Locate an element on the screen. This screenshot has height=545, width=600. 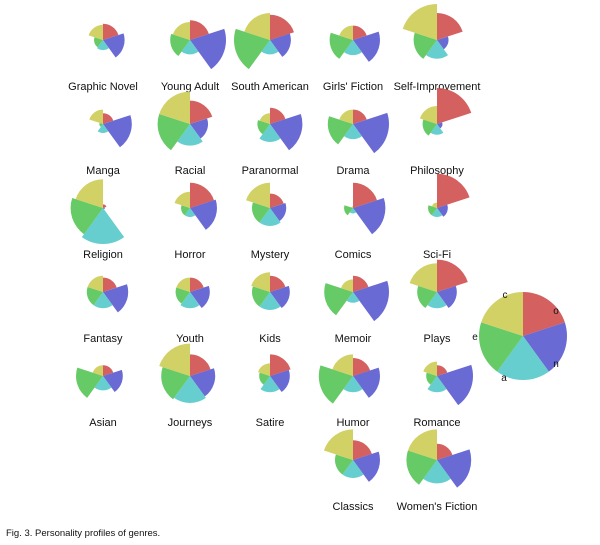
legend-wedge-a is located at coordinates (523, 358).